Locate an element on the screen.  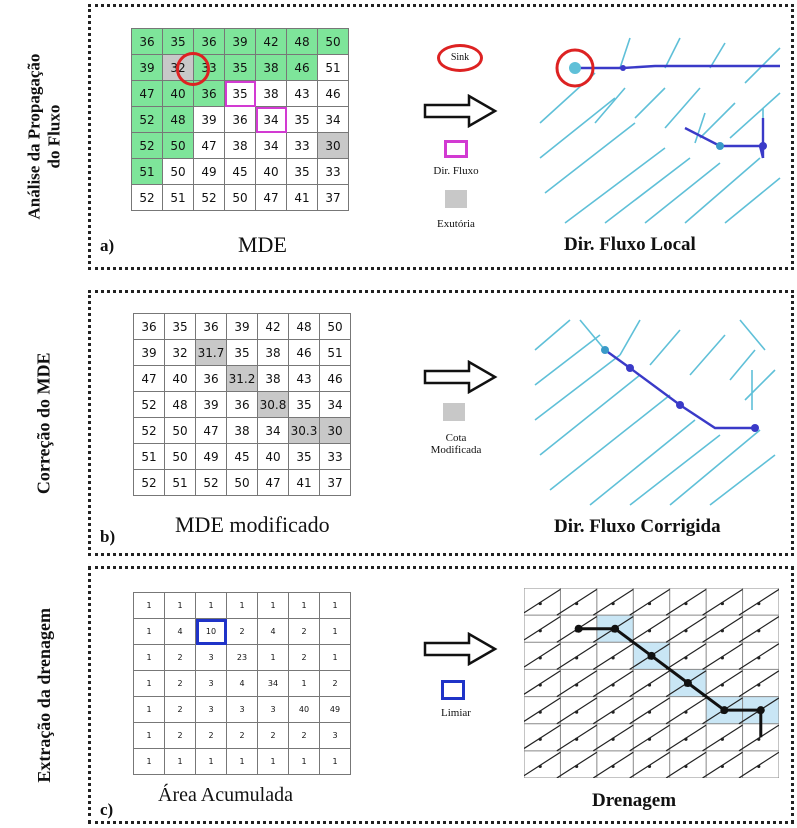
outlet-legend-label: Exutória is located at coordinates (456, 224).